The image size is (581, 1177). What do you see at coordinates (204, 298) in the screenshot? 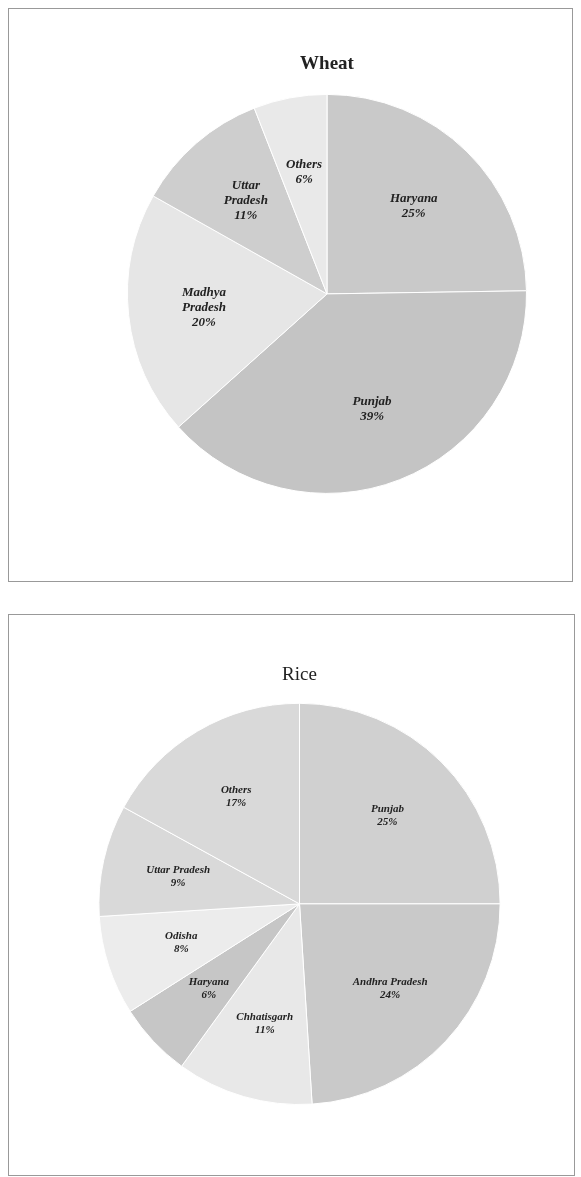
I see `slice-label: Madhya Pradesh` at bounding box center [204, 298].